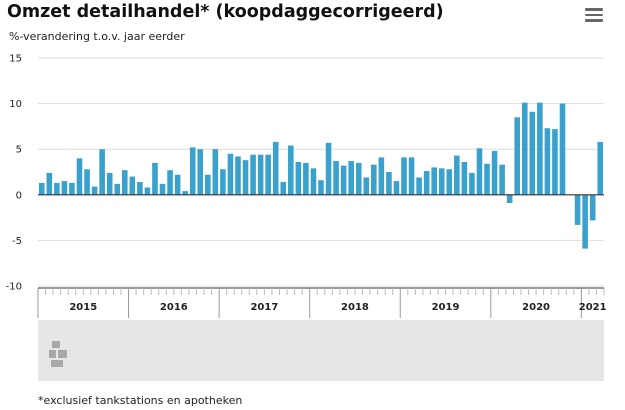  What do you see at coordinates (83, 307) in the screenshot?
I see `x-tick-label-year: 2015` at bounding box center [83, 307].